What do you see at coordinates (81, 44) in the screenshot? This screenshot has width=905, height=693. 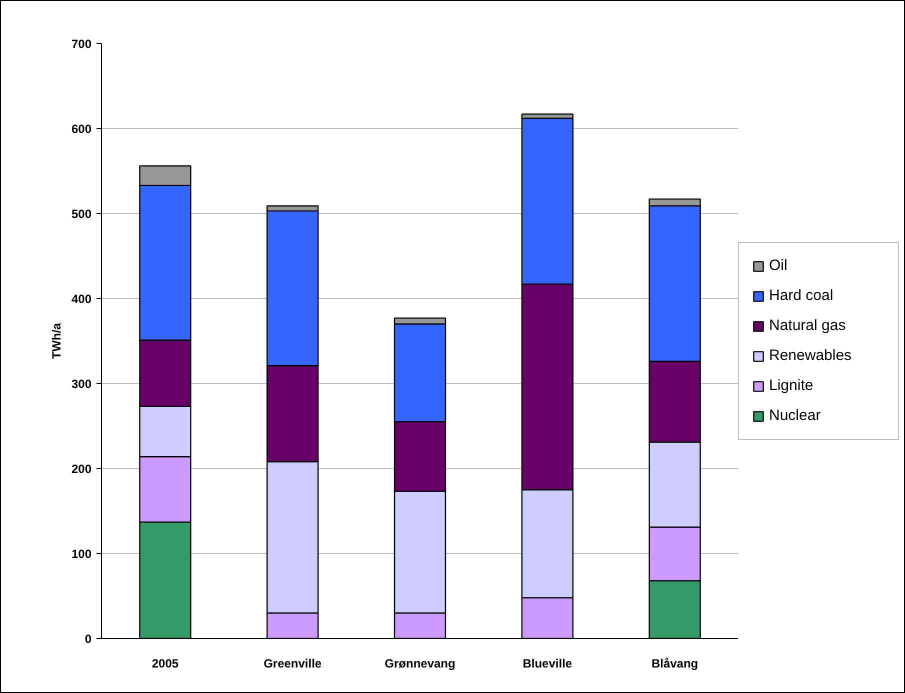 I see `y-tick-label: 700` at bounding box center [81, 44].